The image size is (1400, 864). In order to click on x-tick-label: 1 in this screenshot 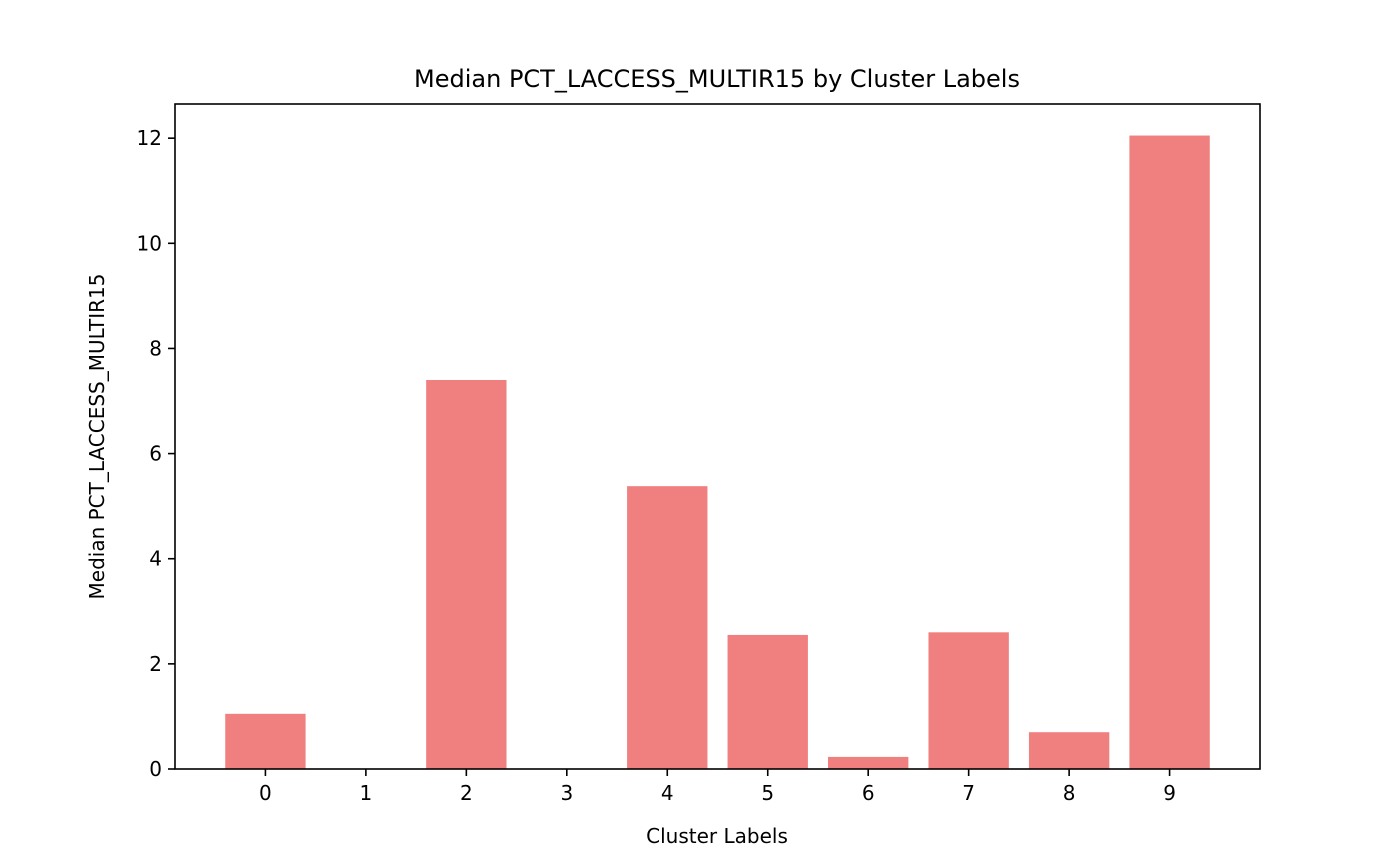, I will do `click(366, 793)`.